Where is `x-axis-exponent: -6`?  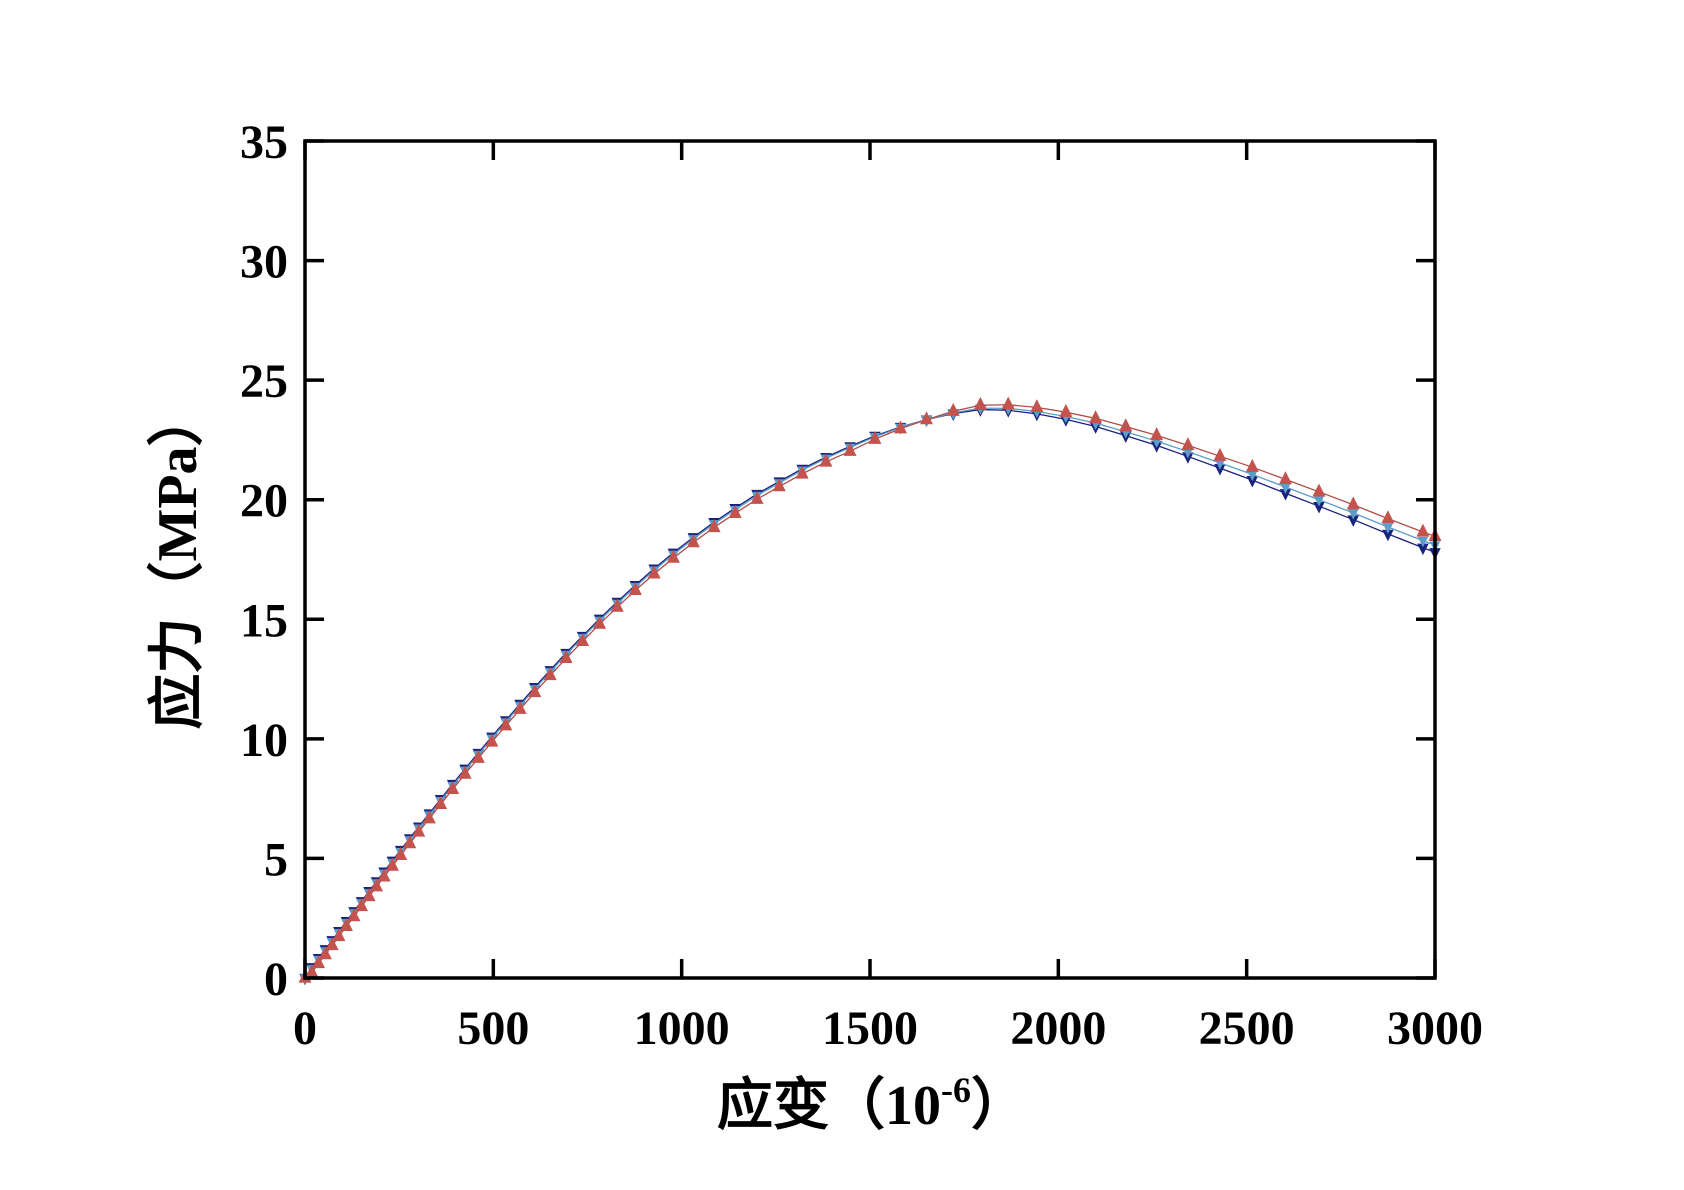
x-axis-exponent: -6 is located at coordinates (956, 1090).